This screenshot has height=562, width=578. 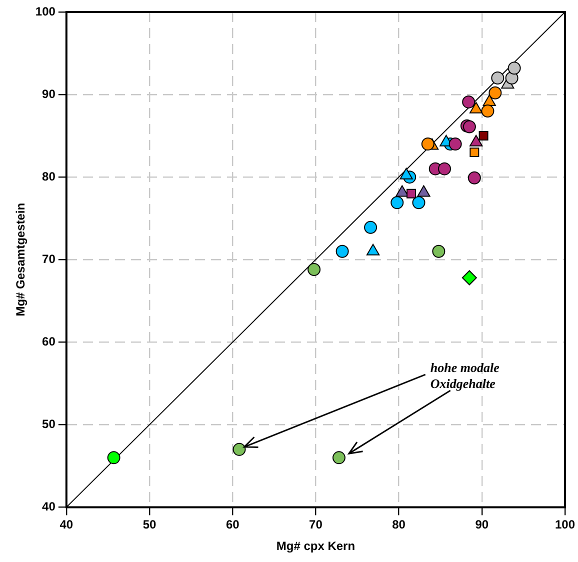 I want to click on annotation: hohe modale, so click(x=465, y=367).